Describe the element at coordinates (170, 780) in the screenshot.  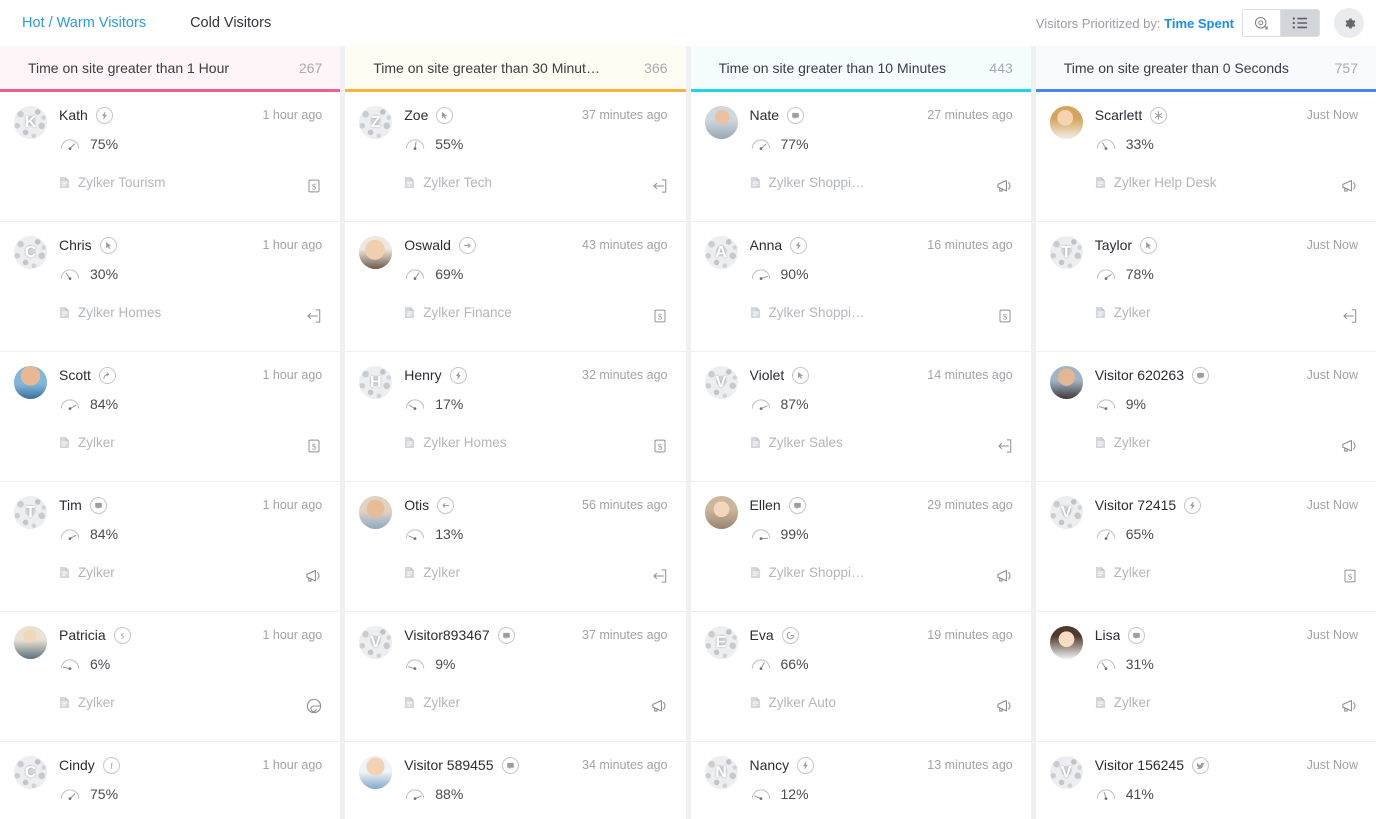
I see `visitor-card: C Cindy f 1 hour ago 75%` at that location.